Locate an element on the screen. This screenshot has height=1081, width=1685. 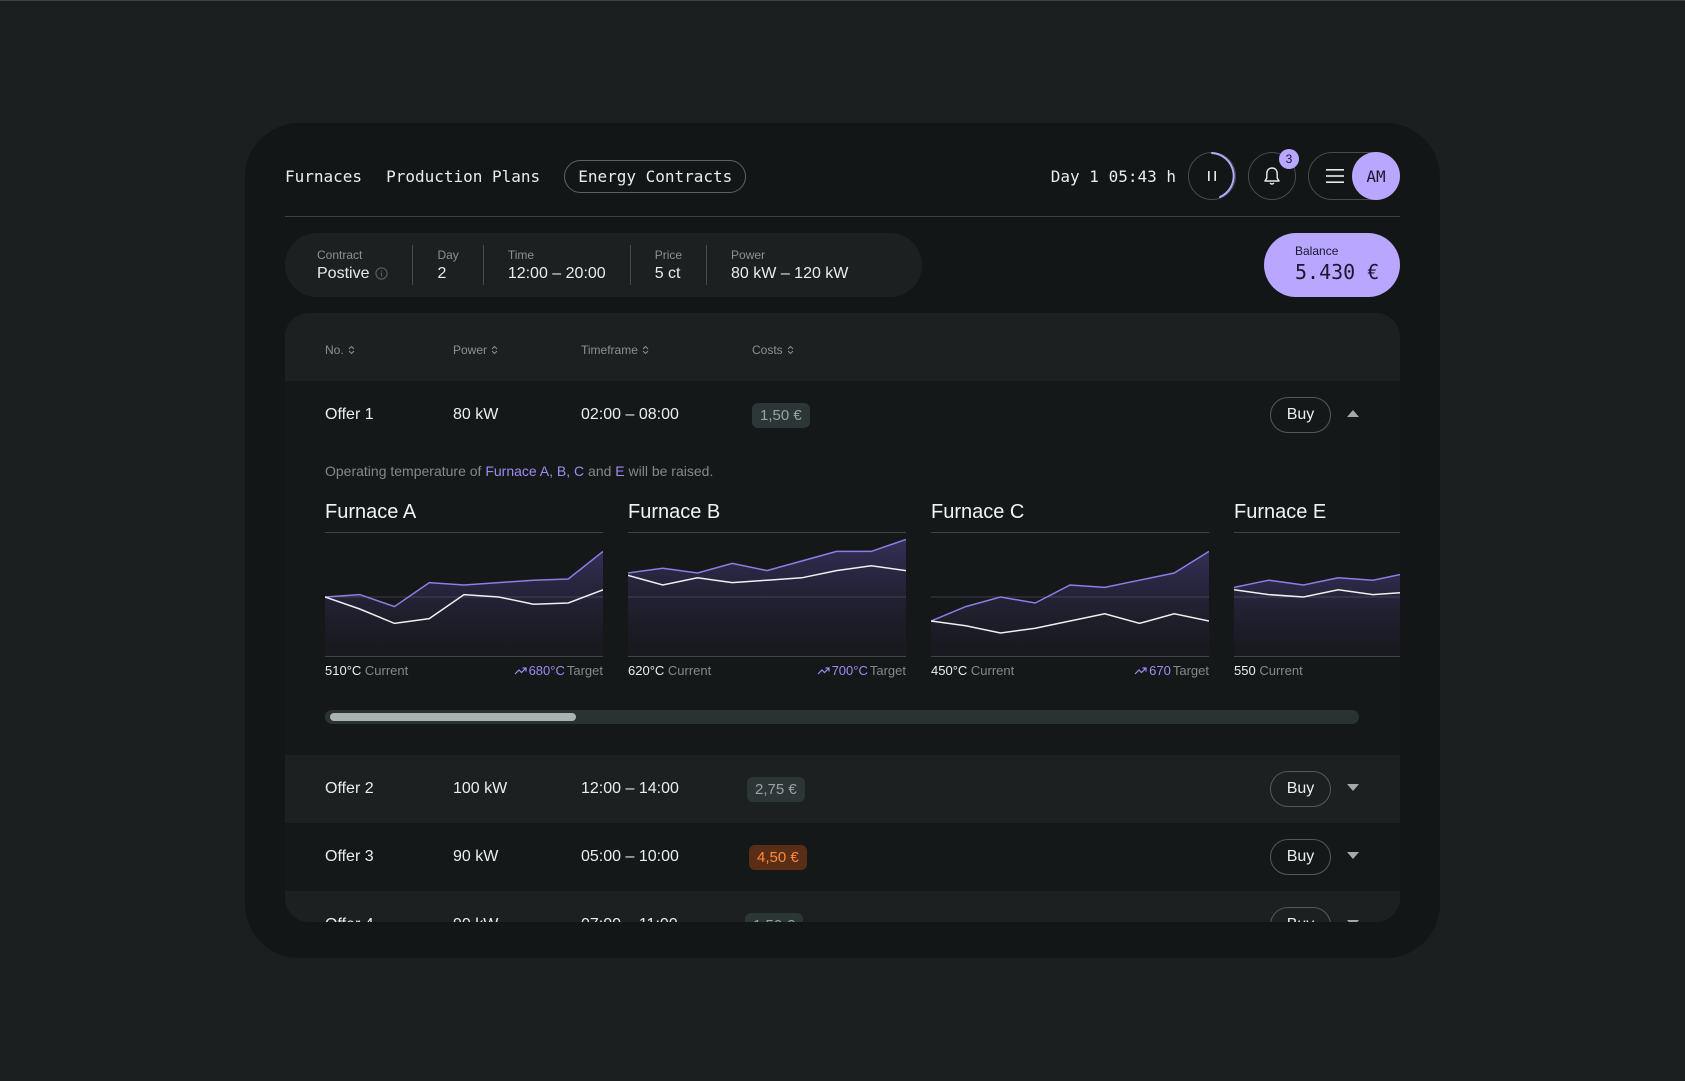
table-row: Offer 1 80 kW 02:00 – 08:00 1,50 € Buy is located at coordinates (842, 415).